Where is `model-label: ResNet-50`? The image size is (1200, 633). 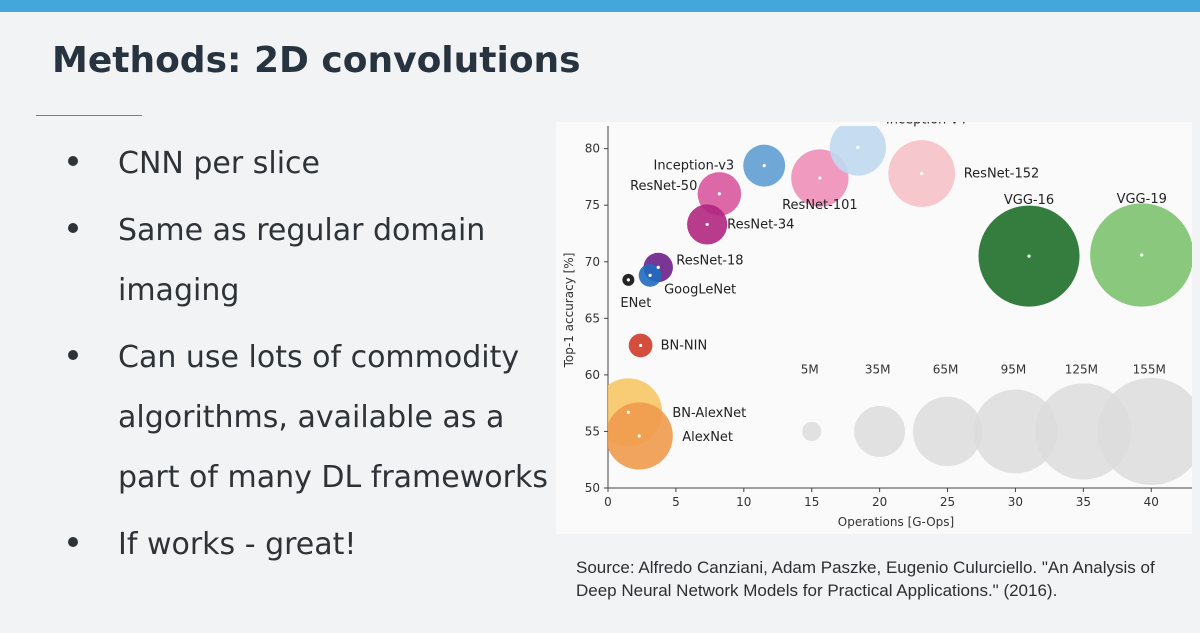
model-label: ResNet-50 is located at coordinates (663, 186).